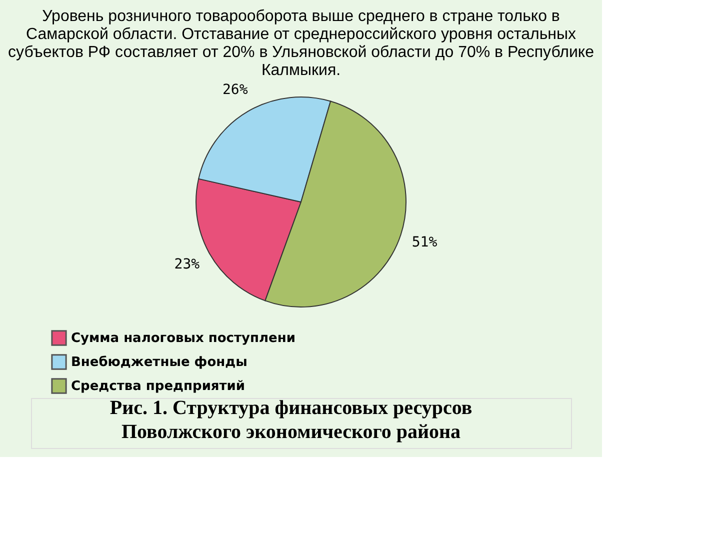 The width and height of the screenshot is (720, 540). I want to click on legend-label: Сумма налоговых поступлени, so click(183, 338).